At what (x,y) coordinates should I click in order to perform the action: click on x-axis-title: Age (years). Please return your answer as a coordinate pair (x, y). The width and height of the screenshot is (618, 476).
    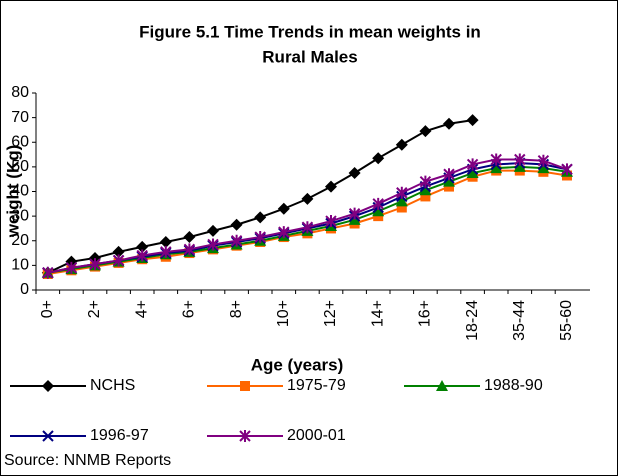
    Looking at the image, I should click on (297, 364).